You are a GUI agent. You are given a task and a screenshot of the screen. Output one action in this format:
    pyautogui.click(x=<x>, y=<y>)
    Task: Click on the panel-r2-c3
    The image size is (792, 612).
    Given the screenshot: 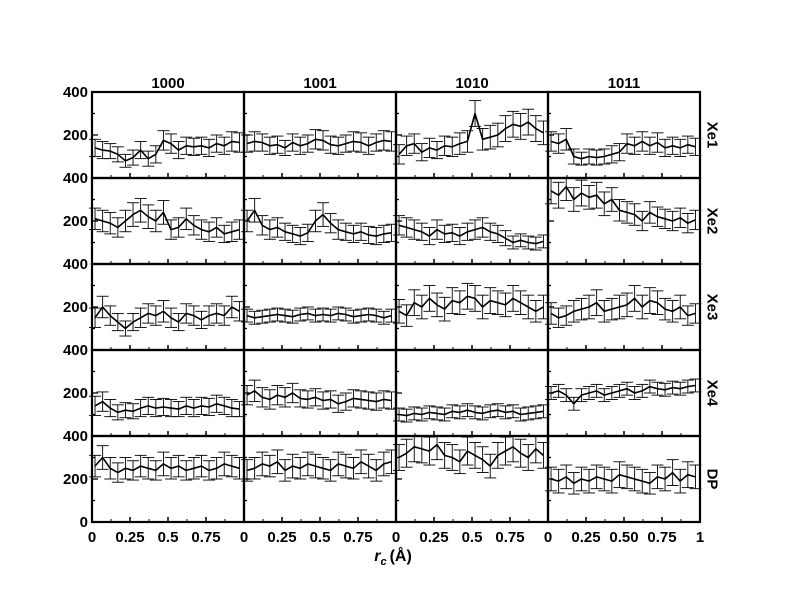 What is the action you would take?
    pyautogui.click(x=471, y=221)
    